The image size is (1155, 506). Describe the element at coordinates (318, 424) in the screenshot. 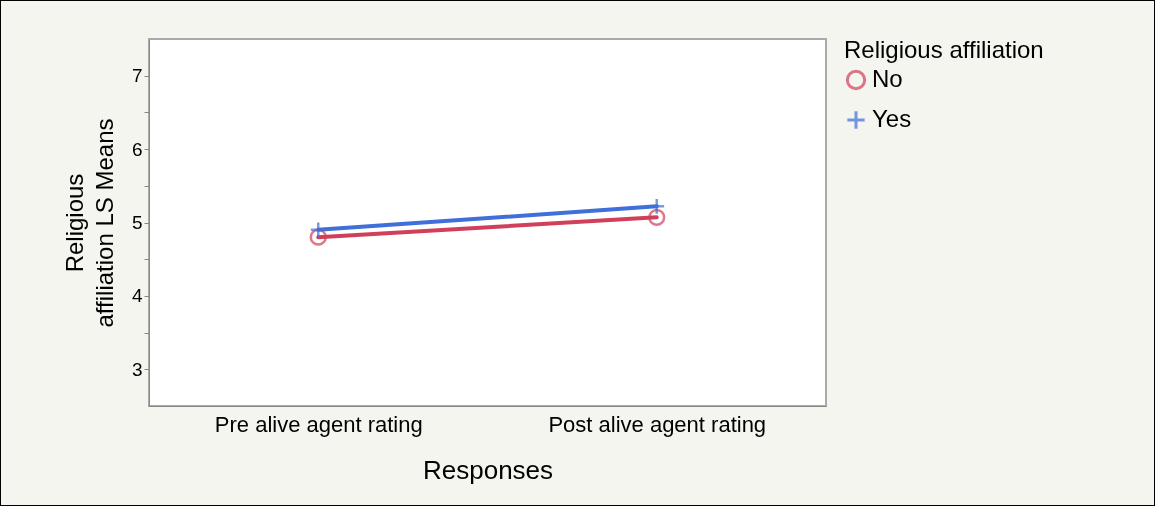

I see `x-tick-label: Pre alive agent rating` at that location.